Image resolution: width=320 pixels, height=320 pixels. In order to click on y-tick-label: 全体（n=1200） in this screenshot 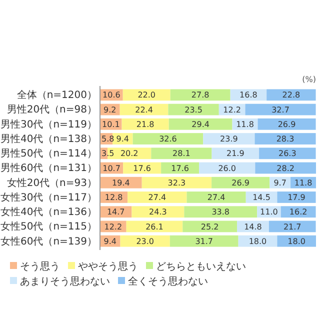, I will do `click(56, 95)`.